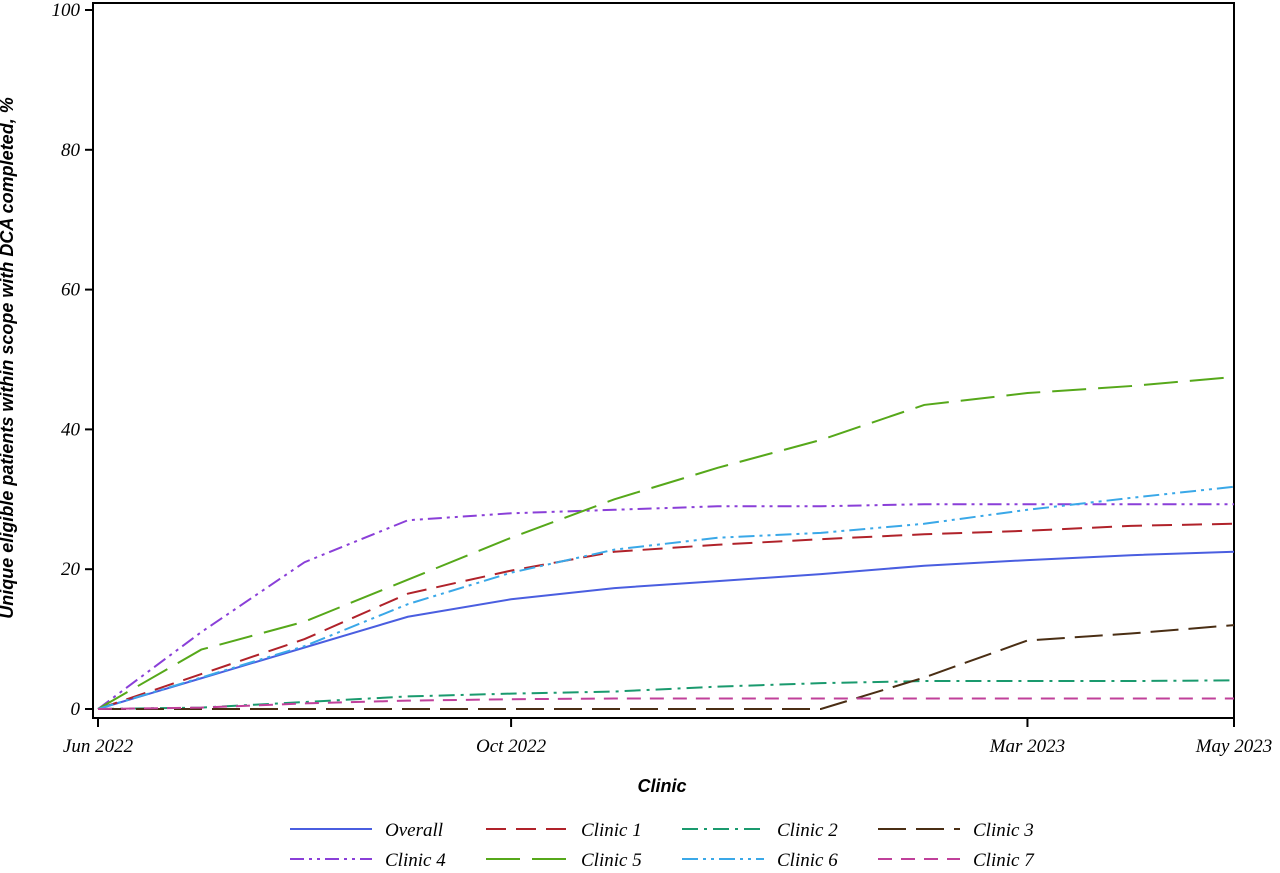 This screenshot has width=1280, height=873. What do you see at coordinates (71, 290) in the screenshot?
I see `y-tick-label: 60` at bounding box center [71, 290].